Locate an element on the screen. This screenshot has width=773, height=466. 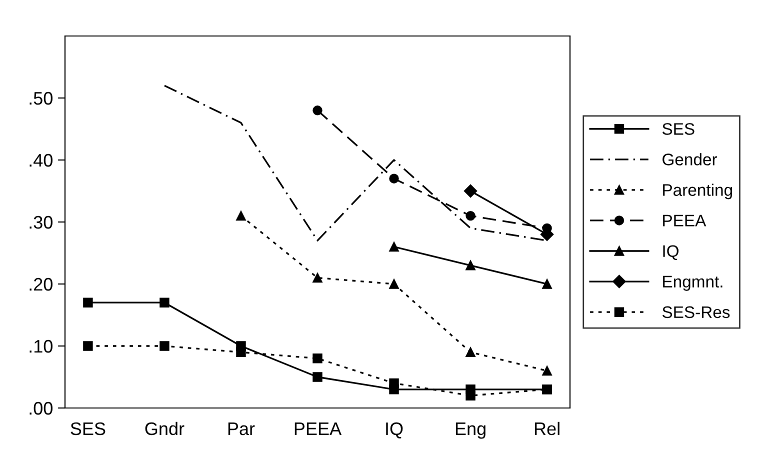
legend-label: SES-Res is located at coordinates (696, 312).